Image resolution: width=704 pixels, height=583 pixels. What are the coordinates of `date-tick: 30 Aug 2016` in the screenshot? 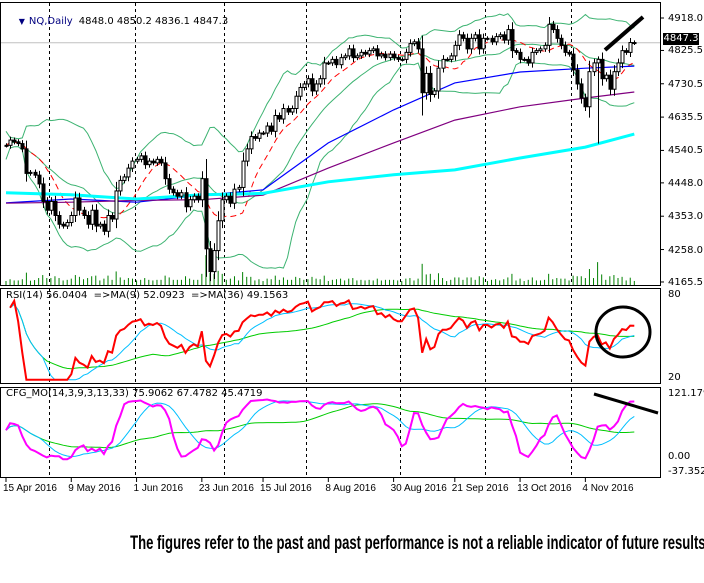 It's located at (418, 488).